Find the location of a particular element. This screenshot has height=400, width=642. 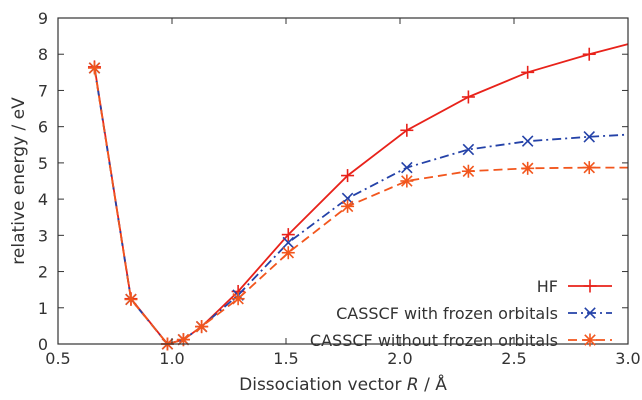

x-tick-label: 2.0 is located at coordinates (399, 358).